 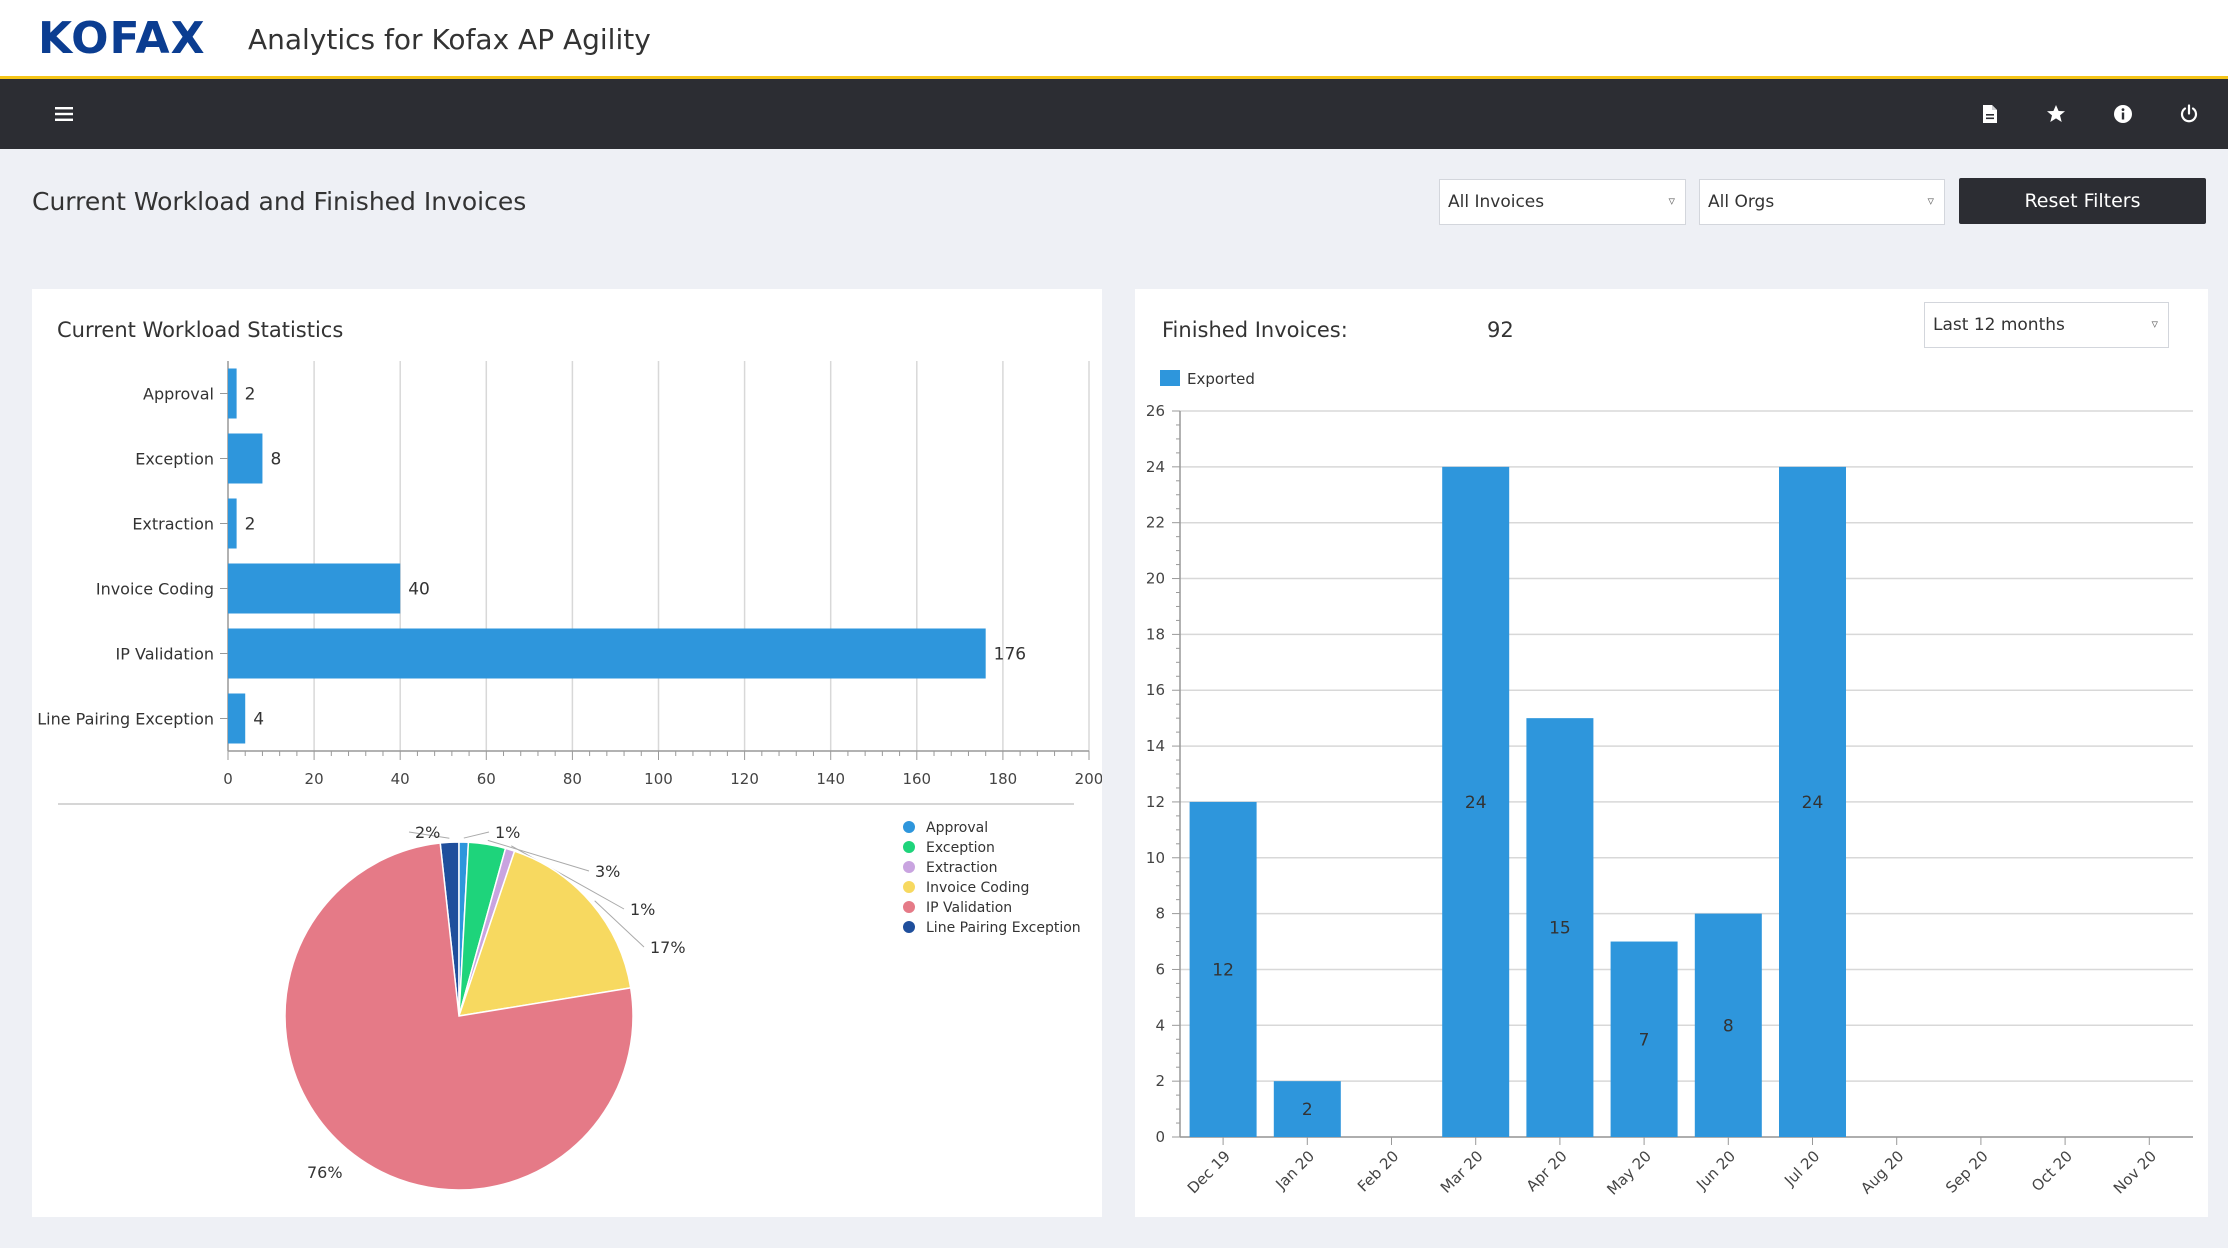 I want to click on bar-line-pairing-exception, so click(x=237, y=718).